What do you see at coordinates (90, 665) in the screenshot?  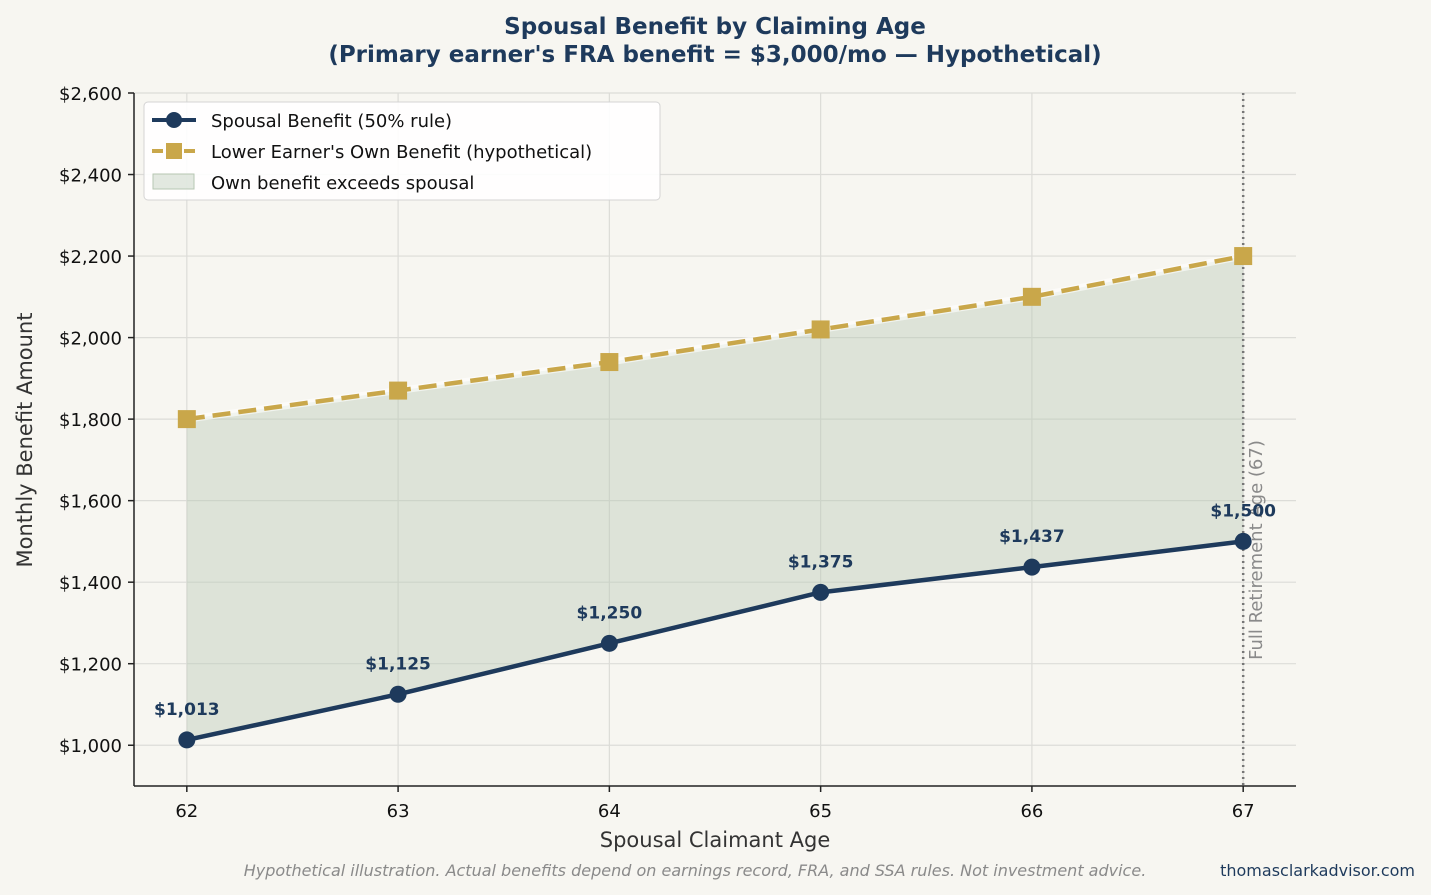 I see `y-tick-label: $1,200` at bounding box center [90, 665].